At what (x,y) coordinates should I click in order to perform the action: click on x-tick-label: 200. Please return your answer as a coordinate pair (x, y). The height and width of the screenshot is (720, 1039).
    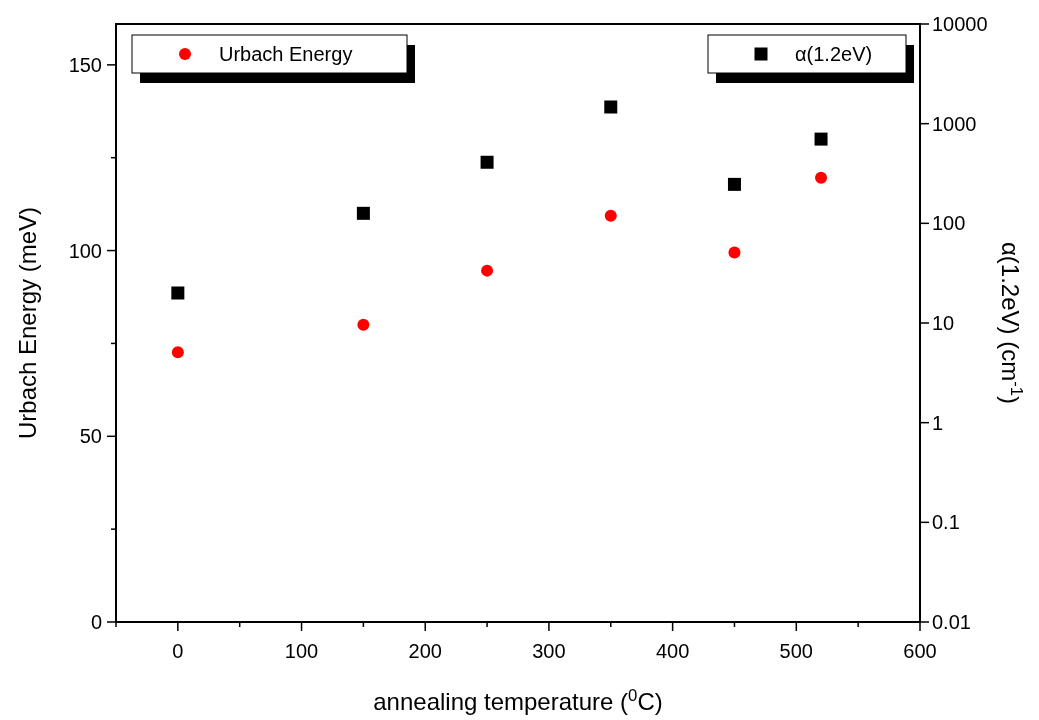
    Looking at the image, I should click on (425, 651).